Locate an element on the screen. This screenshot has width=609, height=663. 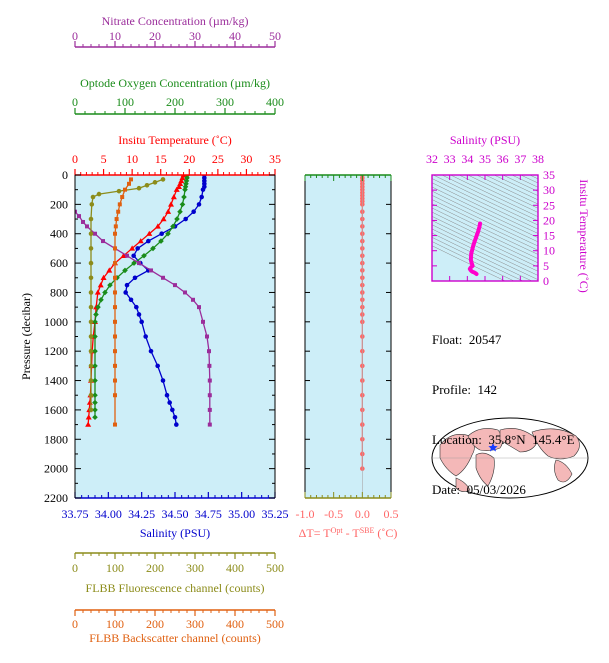
fluorescence-line is located at coordinates (127, 294).